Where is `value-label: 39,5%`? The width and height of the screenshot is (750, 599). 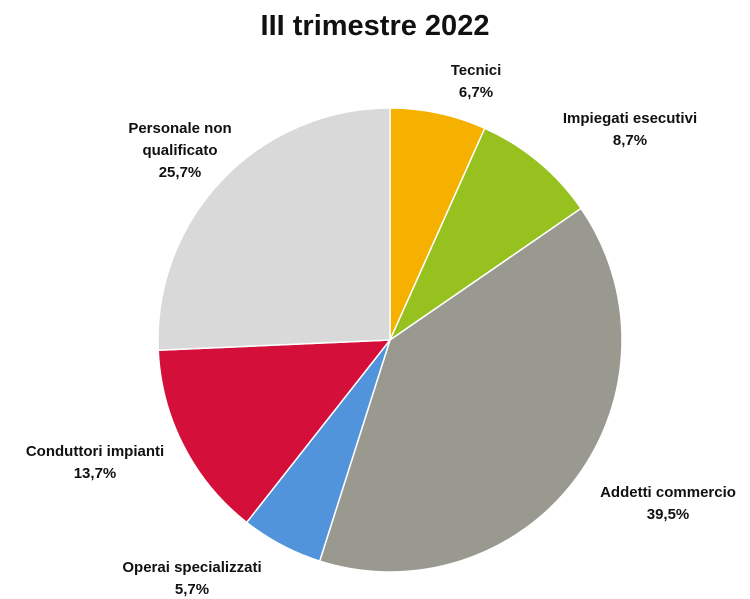 value-label: 39,5% is located at coordinates (668, 514).